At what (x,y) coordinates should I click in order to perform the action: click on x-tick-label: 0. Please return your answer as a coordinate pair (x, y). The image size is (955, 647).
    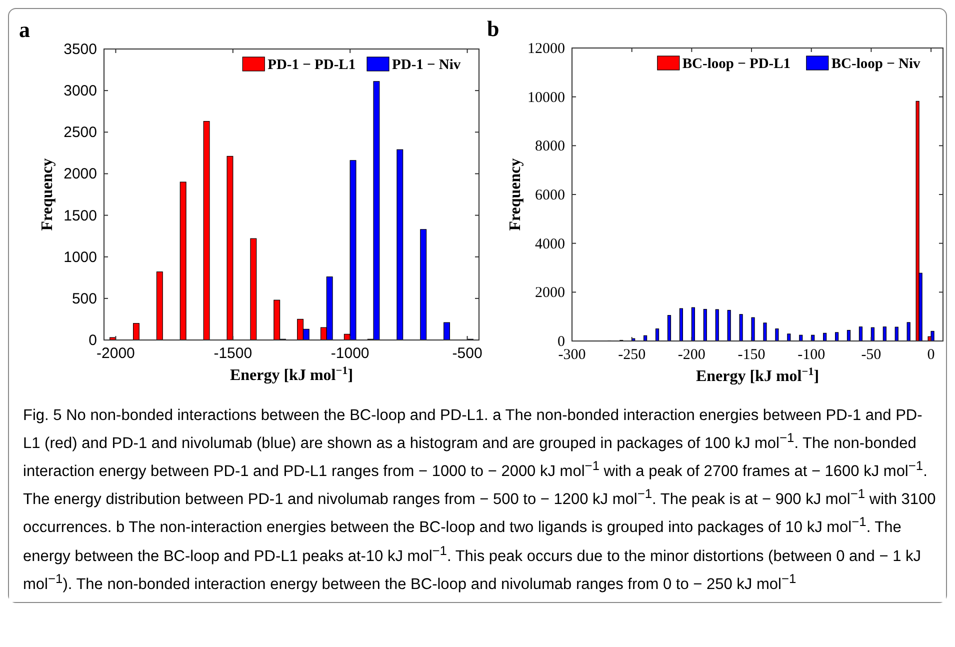
    Looking at the image, I should click on (931, 355).